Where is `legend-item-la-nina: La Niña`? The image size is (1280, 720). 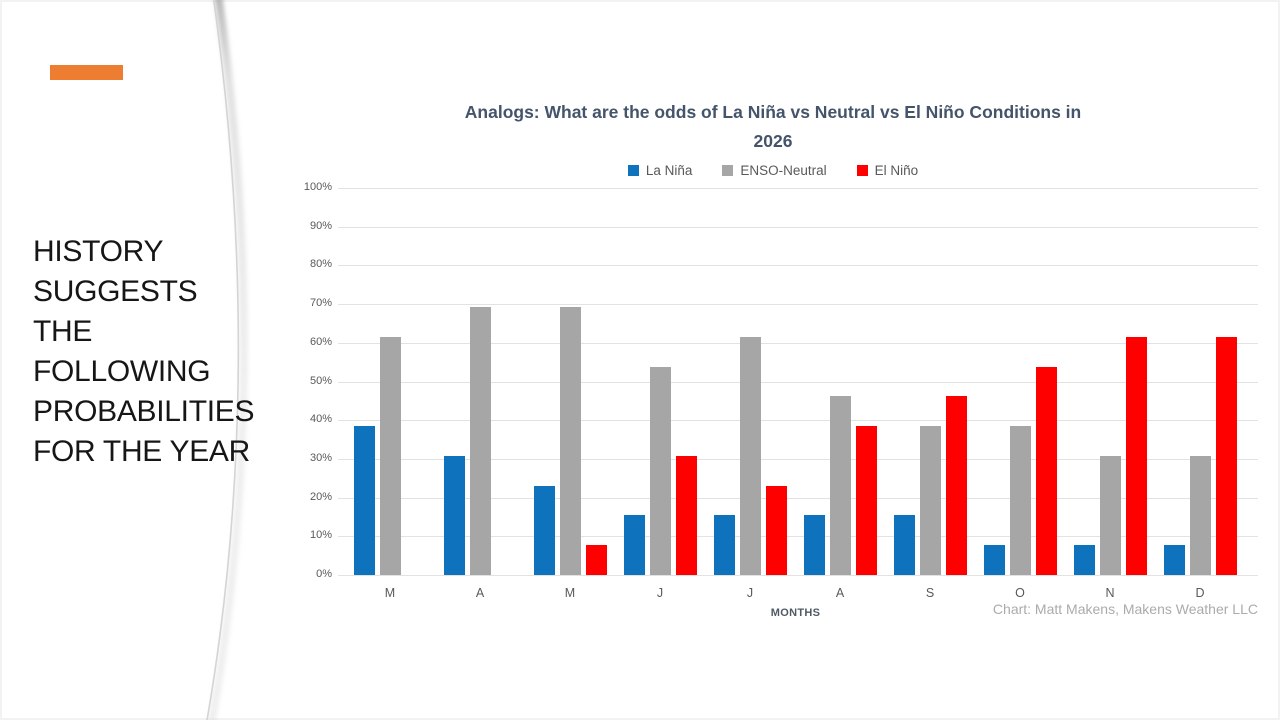
legend-item-la-nina: La Niña is located at coordinates (660, 170).